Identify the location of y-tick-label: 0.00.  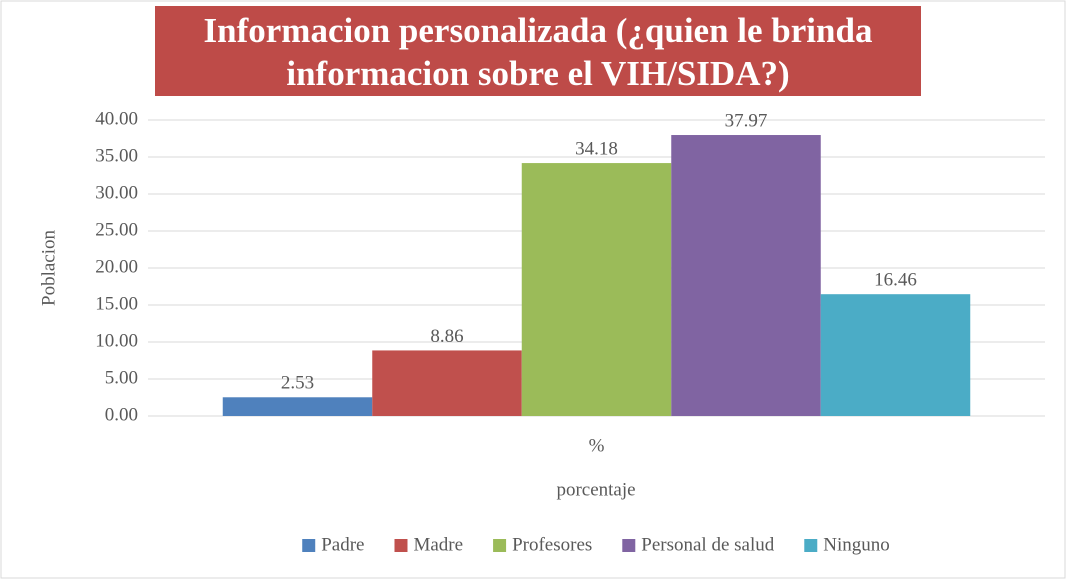
(121, 414).